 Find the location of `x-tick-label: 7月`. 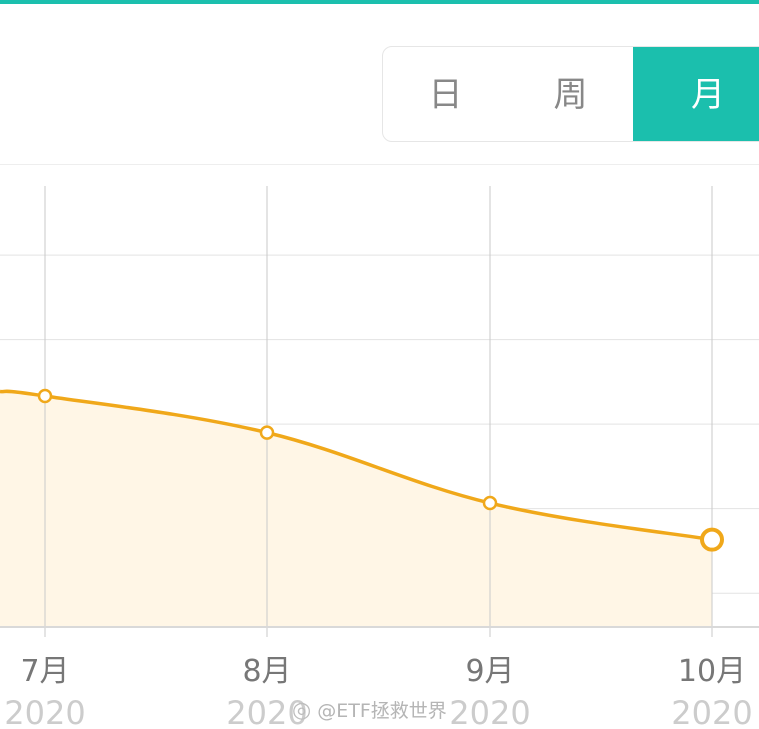

x-tick-label: 7月 is located at coordinates (44, 671).